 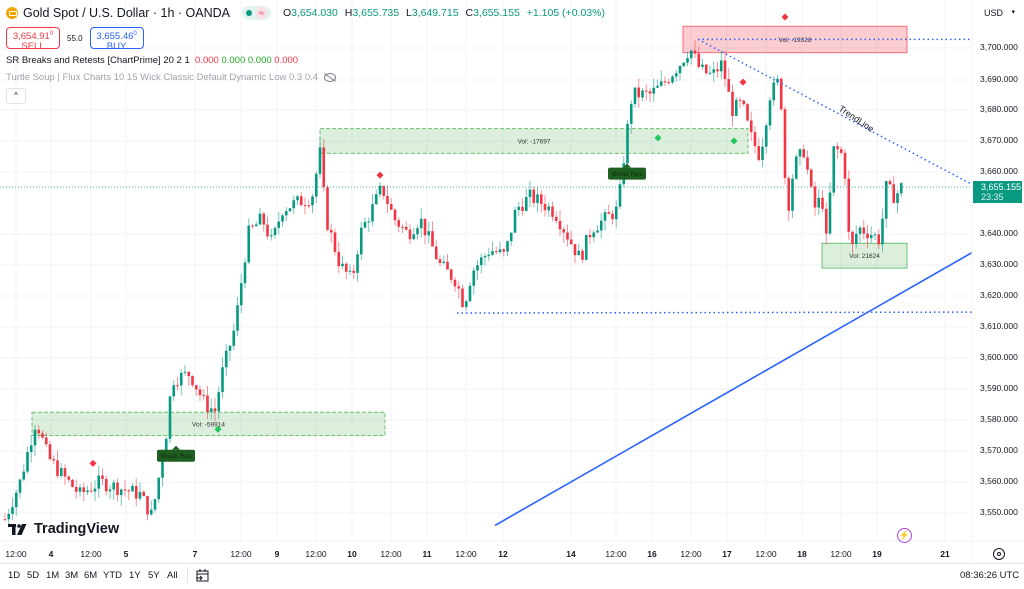 I want to click on open-value: 3,654.030, so click(x=314, y=13).